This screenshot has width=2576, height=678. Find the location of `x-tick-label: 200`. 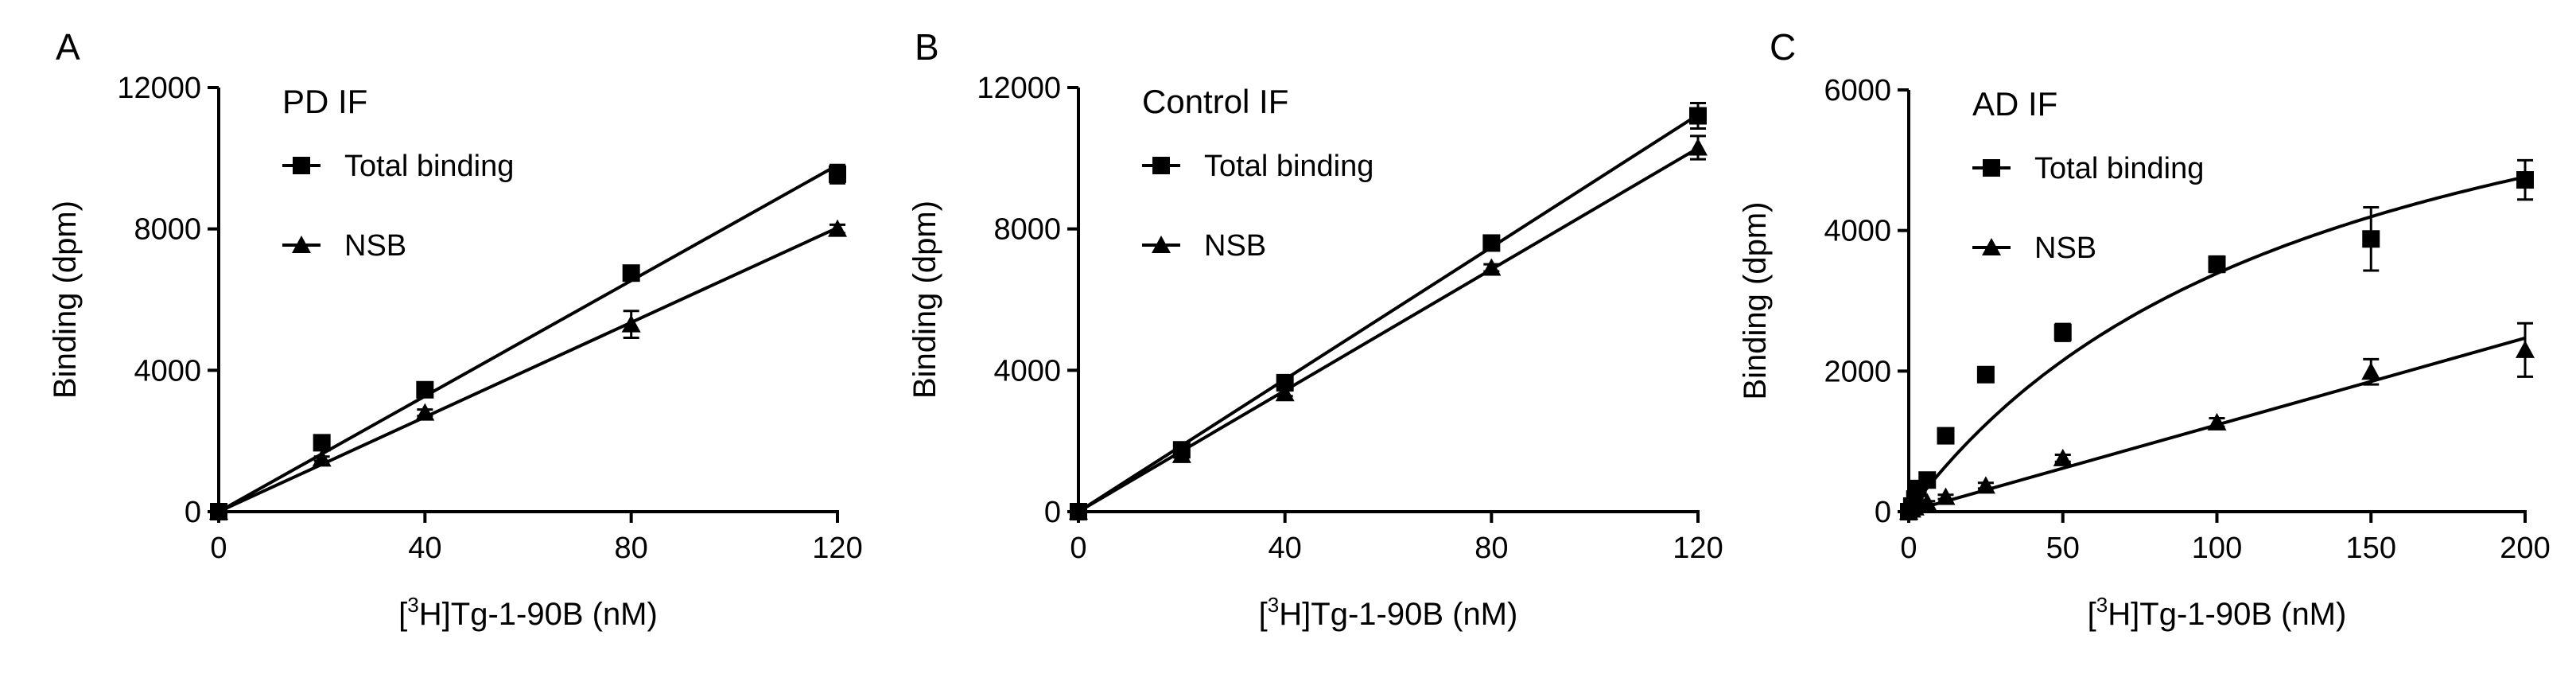

x-tick-label: 200 is located at coordinates (2525, 548).